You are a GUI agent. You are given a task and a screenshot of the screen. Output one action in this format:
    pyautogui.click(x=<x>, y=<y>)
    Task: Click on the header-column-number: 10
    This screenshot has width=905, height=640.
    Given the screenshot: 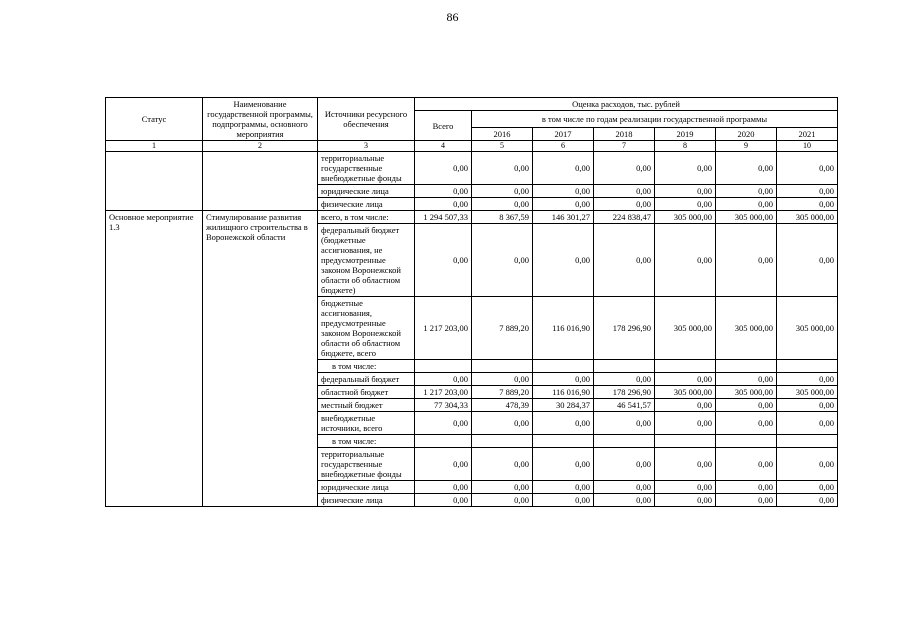 What is the action you would take?
    pyautogui.click(x=807, y=146)
    